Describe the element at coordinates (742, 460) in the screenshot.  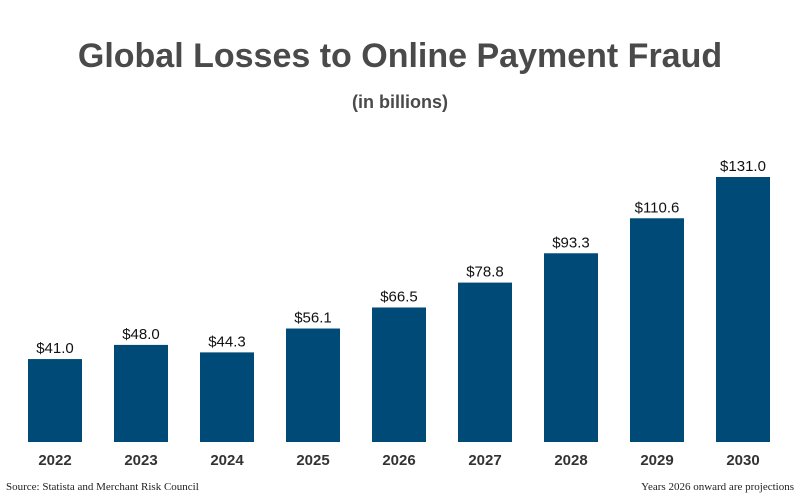
I see `x-tick-label-2030: 2030` at that location.